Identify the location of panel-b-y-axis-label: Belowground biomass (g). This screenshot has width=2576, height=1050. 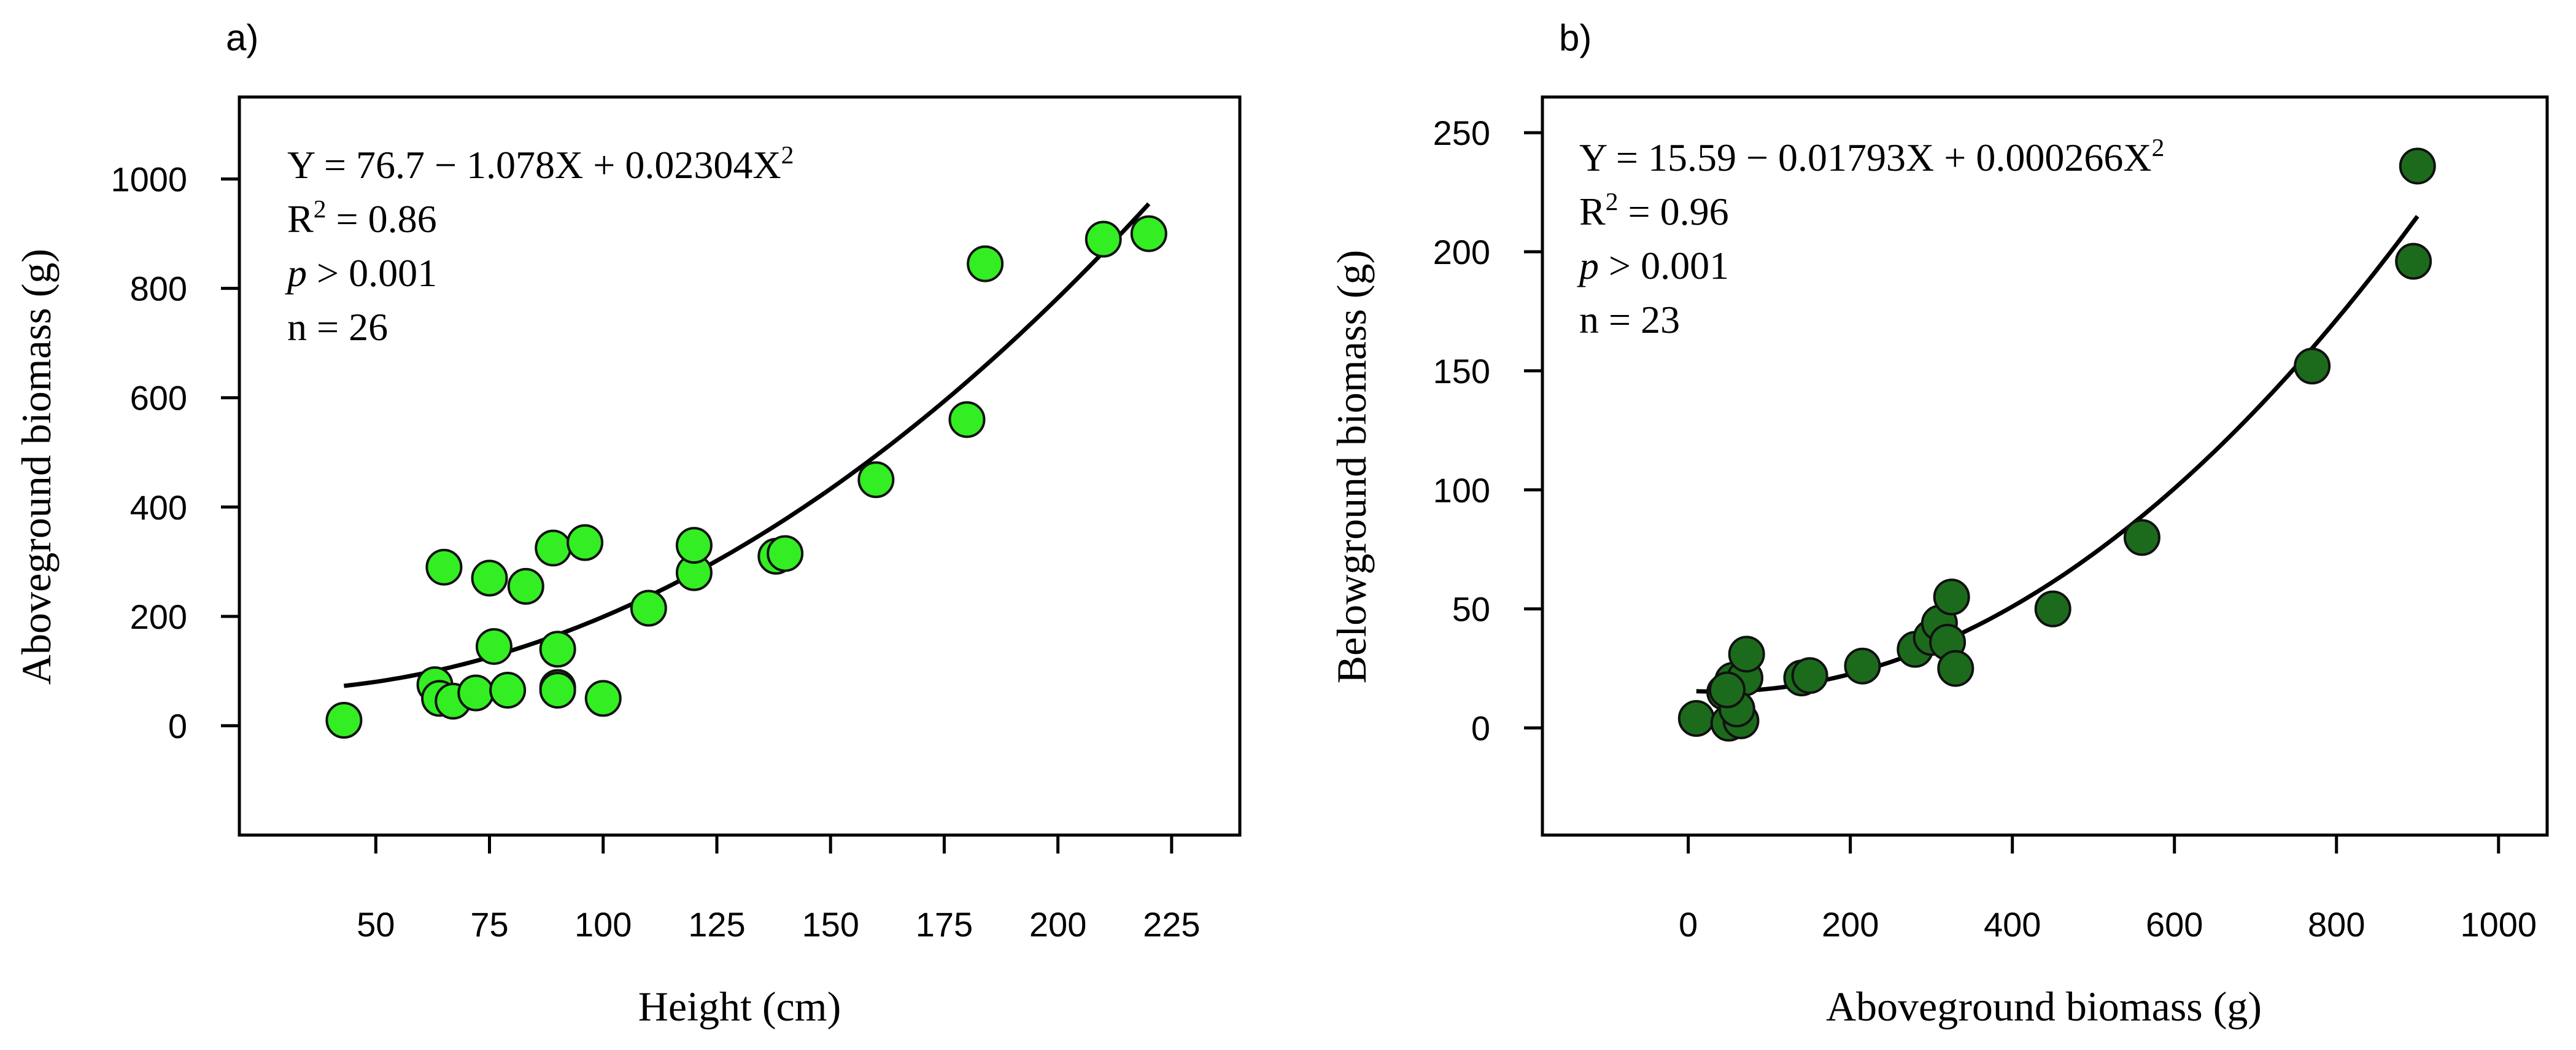
(1352, 466).